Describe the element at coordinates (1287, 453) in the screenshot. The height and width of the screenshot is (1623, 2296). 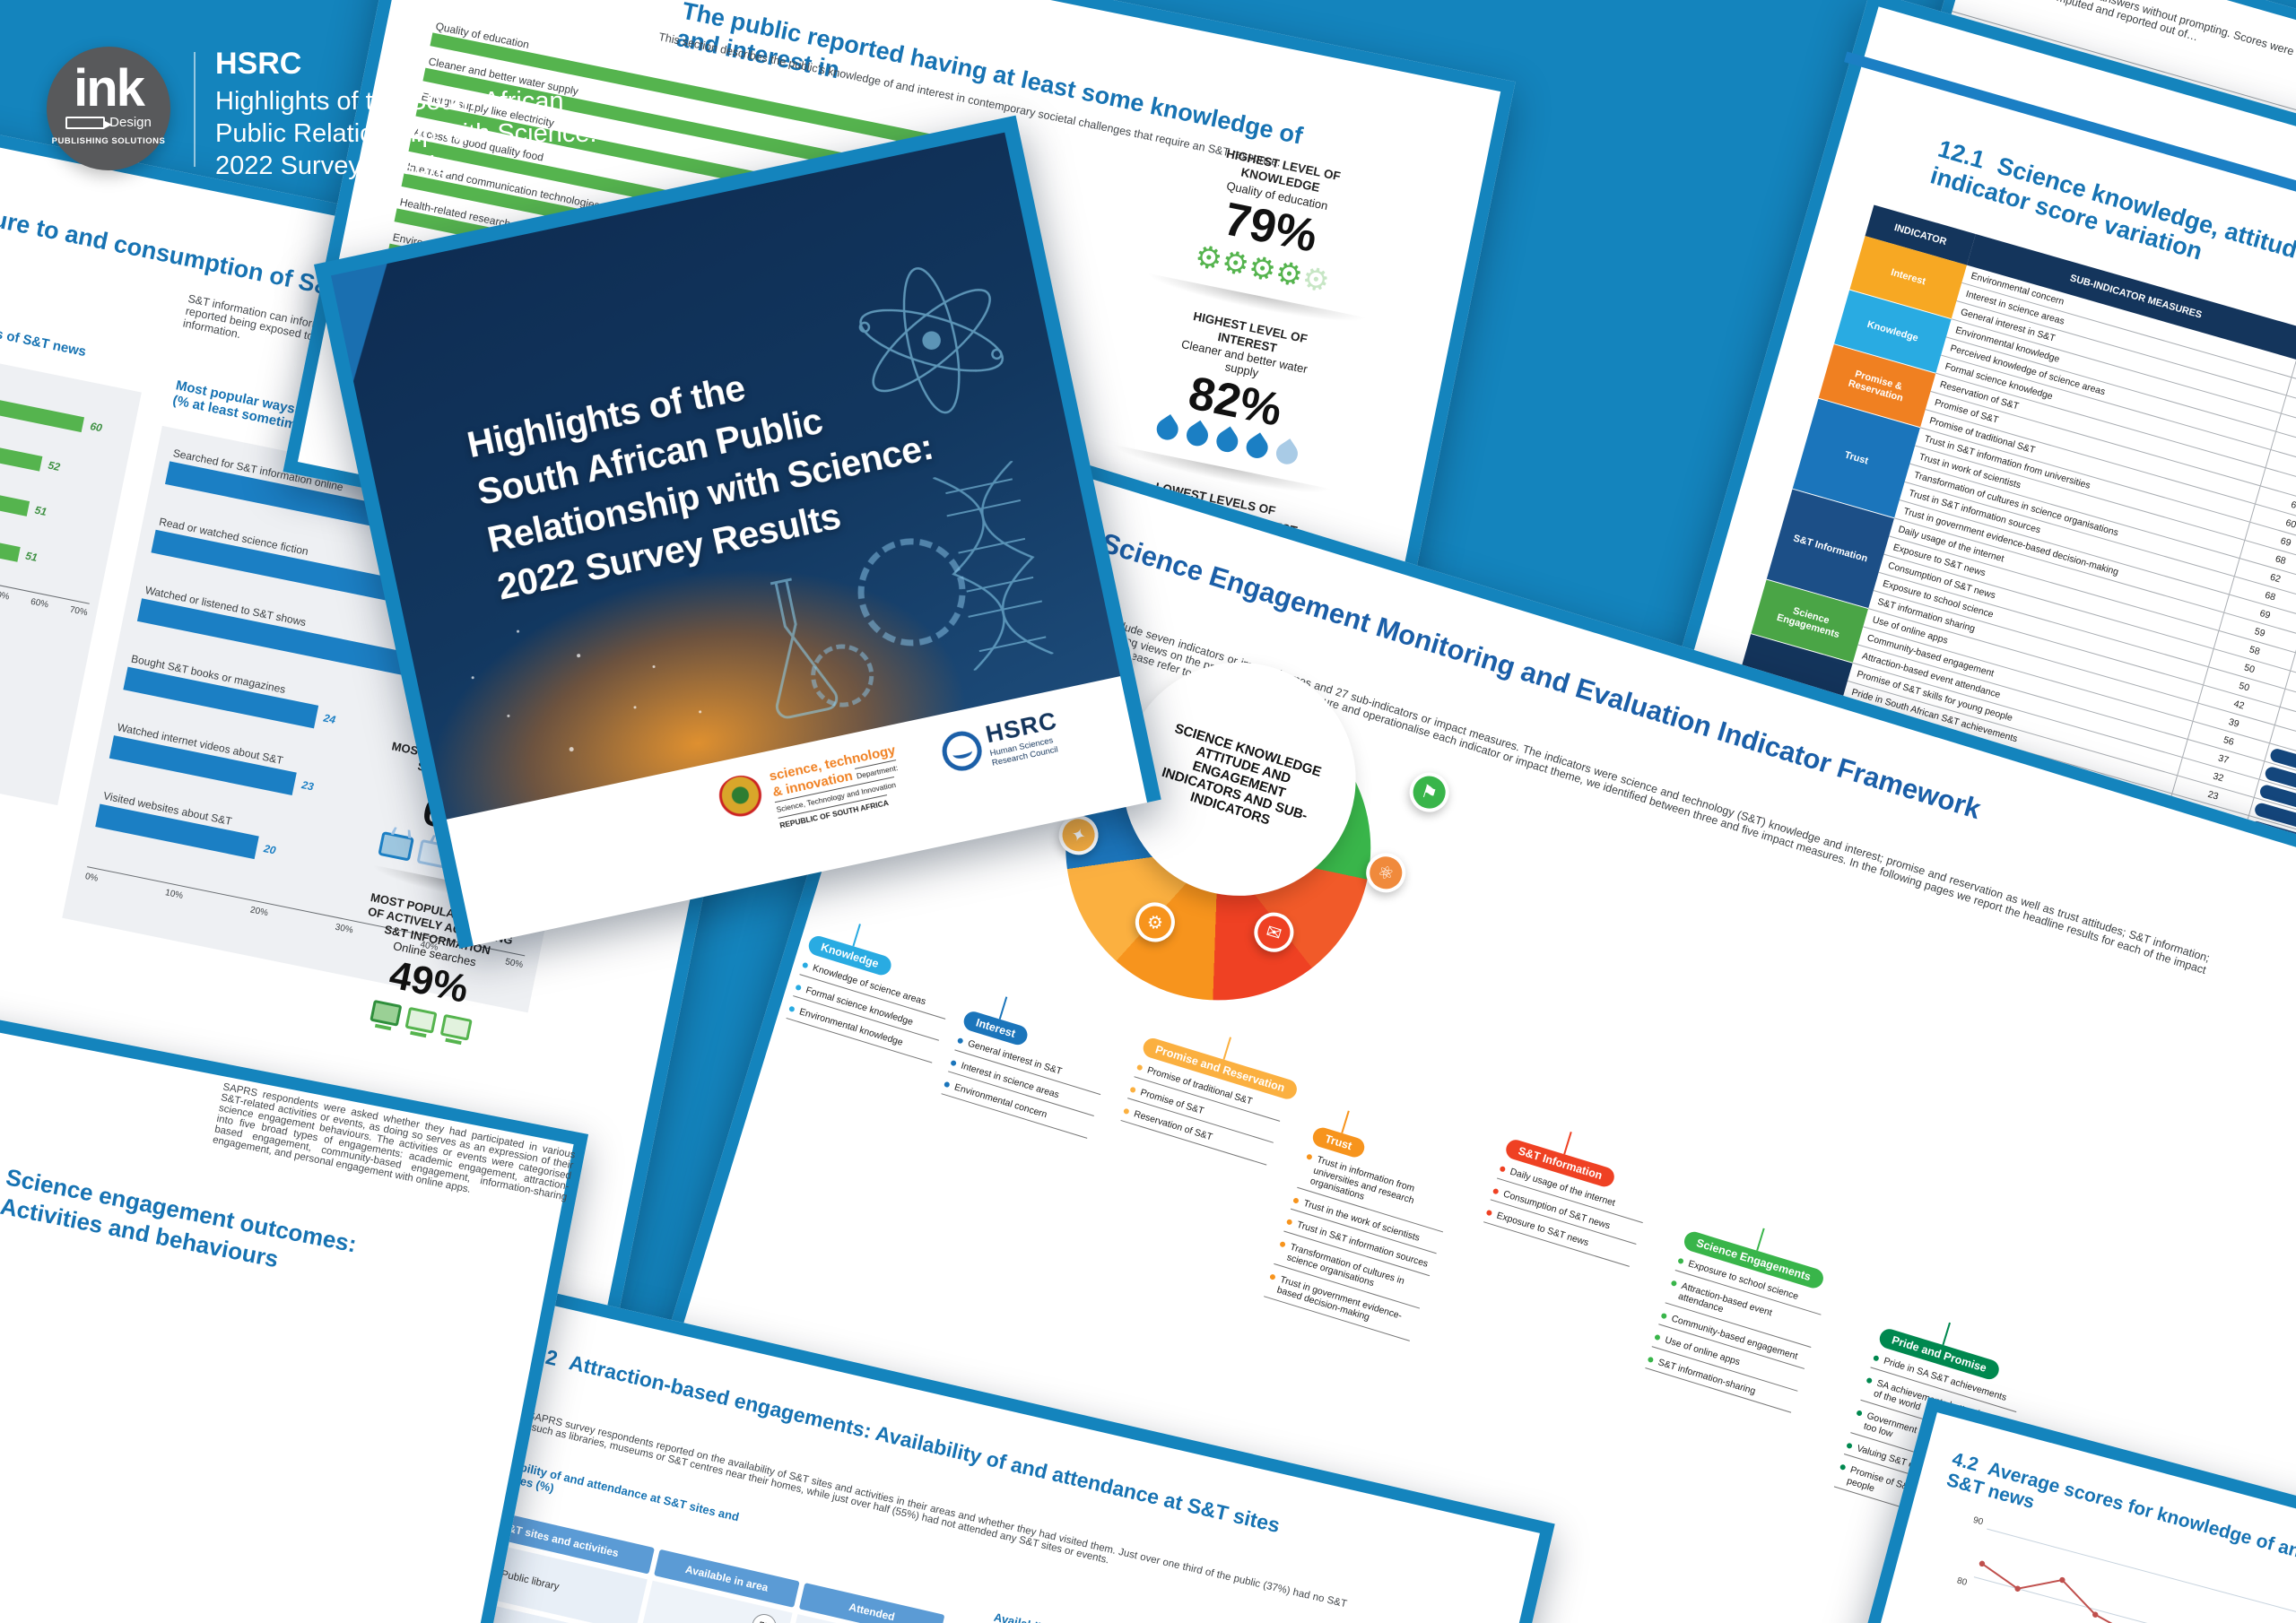
I see `drop-icon-faded` at that location.